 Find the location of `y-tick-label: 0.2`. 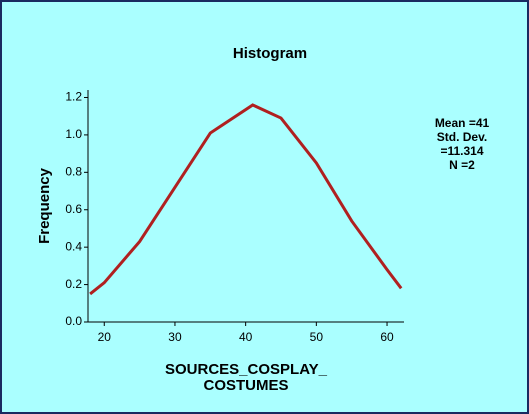

y-tick-label: 0.2 is located at coordinates (73, 284).